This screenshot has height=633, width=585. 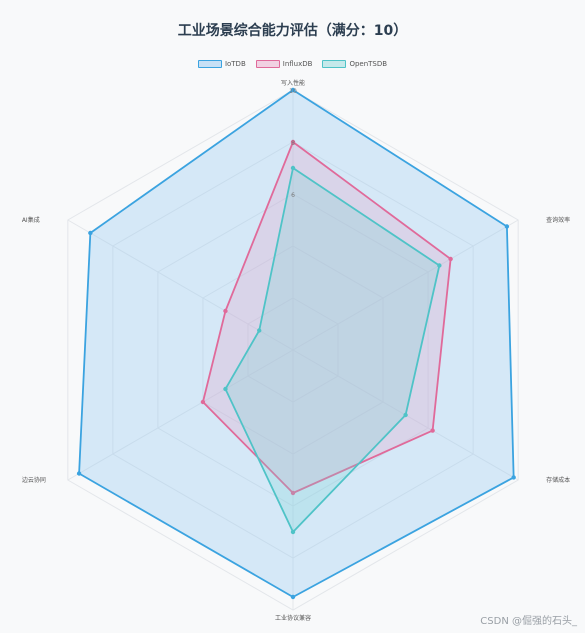 What do you see at coordinates (292, 31) in the screenshot?
I see `chart-title: 工业场景综合能力评估（满分：10）` at bounding box center [292, 31].